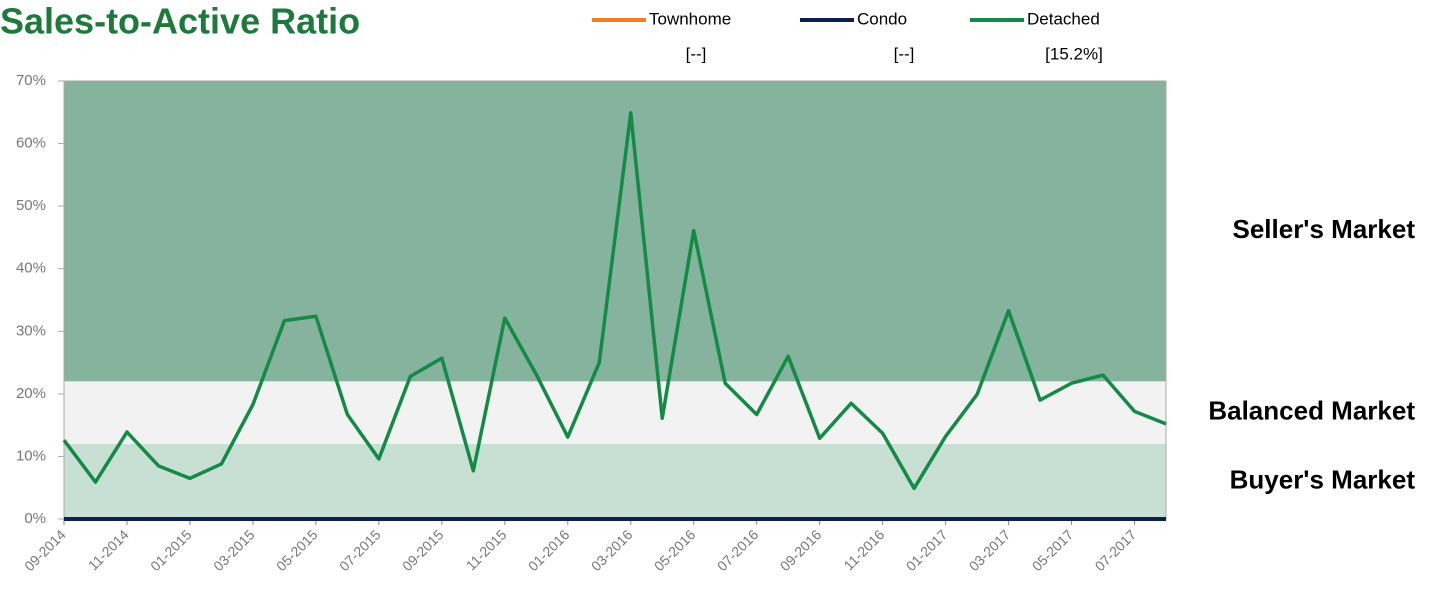  What do you see at coordinates (990, 550) in the screenshot?
I see `x-tick-label: 03-2017` at bounding box center [990, 550].